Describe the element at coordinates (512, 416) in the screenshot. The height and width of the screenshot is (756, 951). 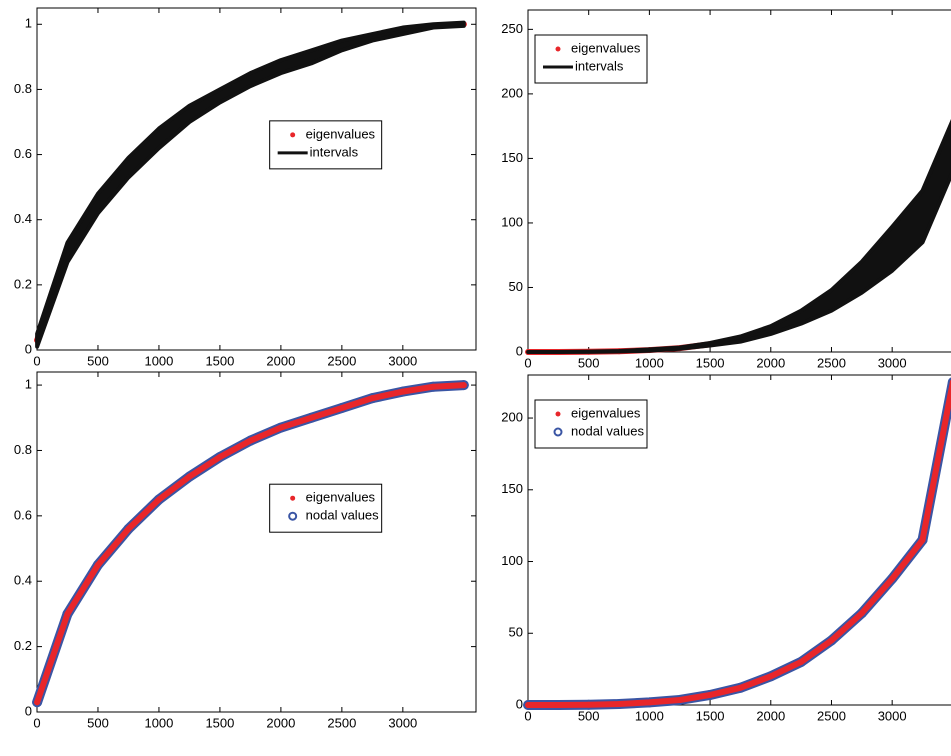
I see `y-tick-label: 200` at that location.